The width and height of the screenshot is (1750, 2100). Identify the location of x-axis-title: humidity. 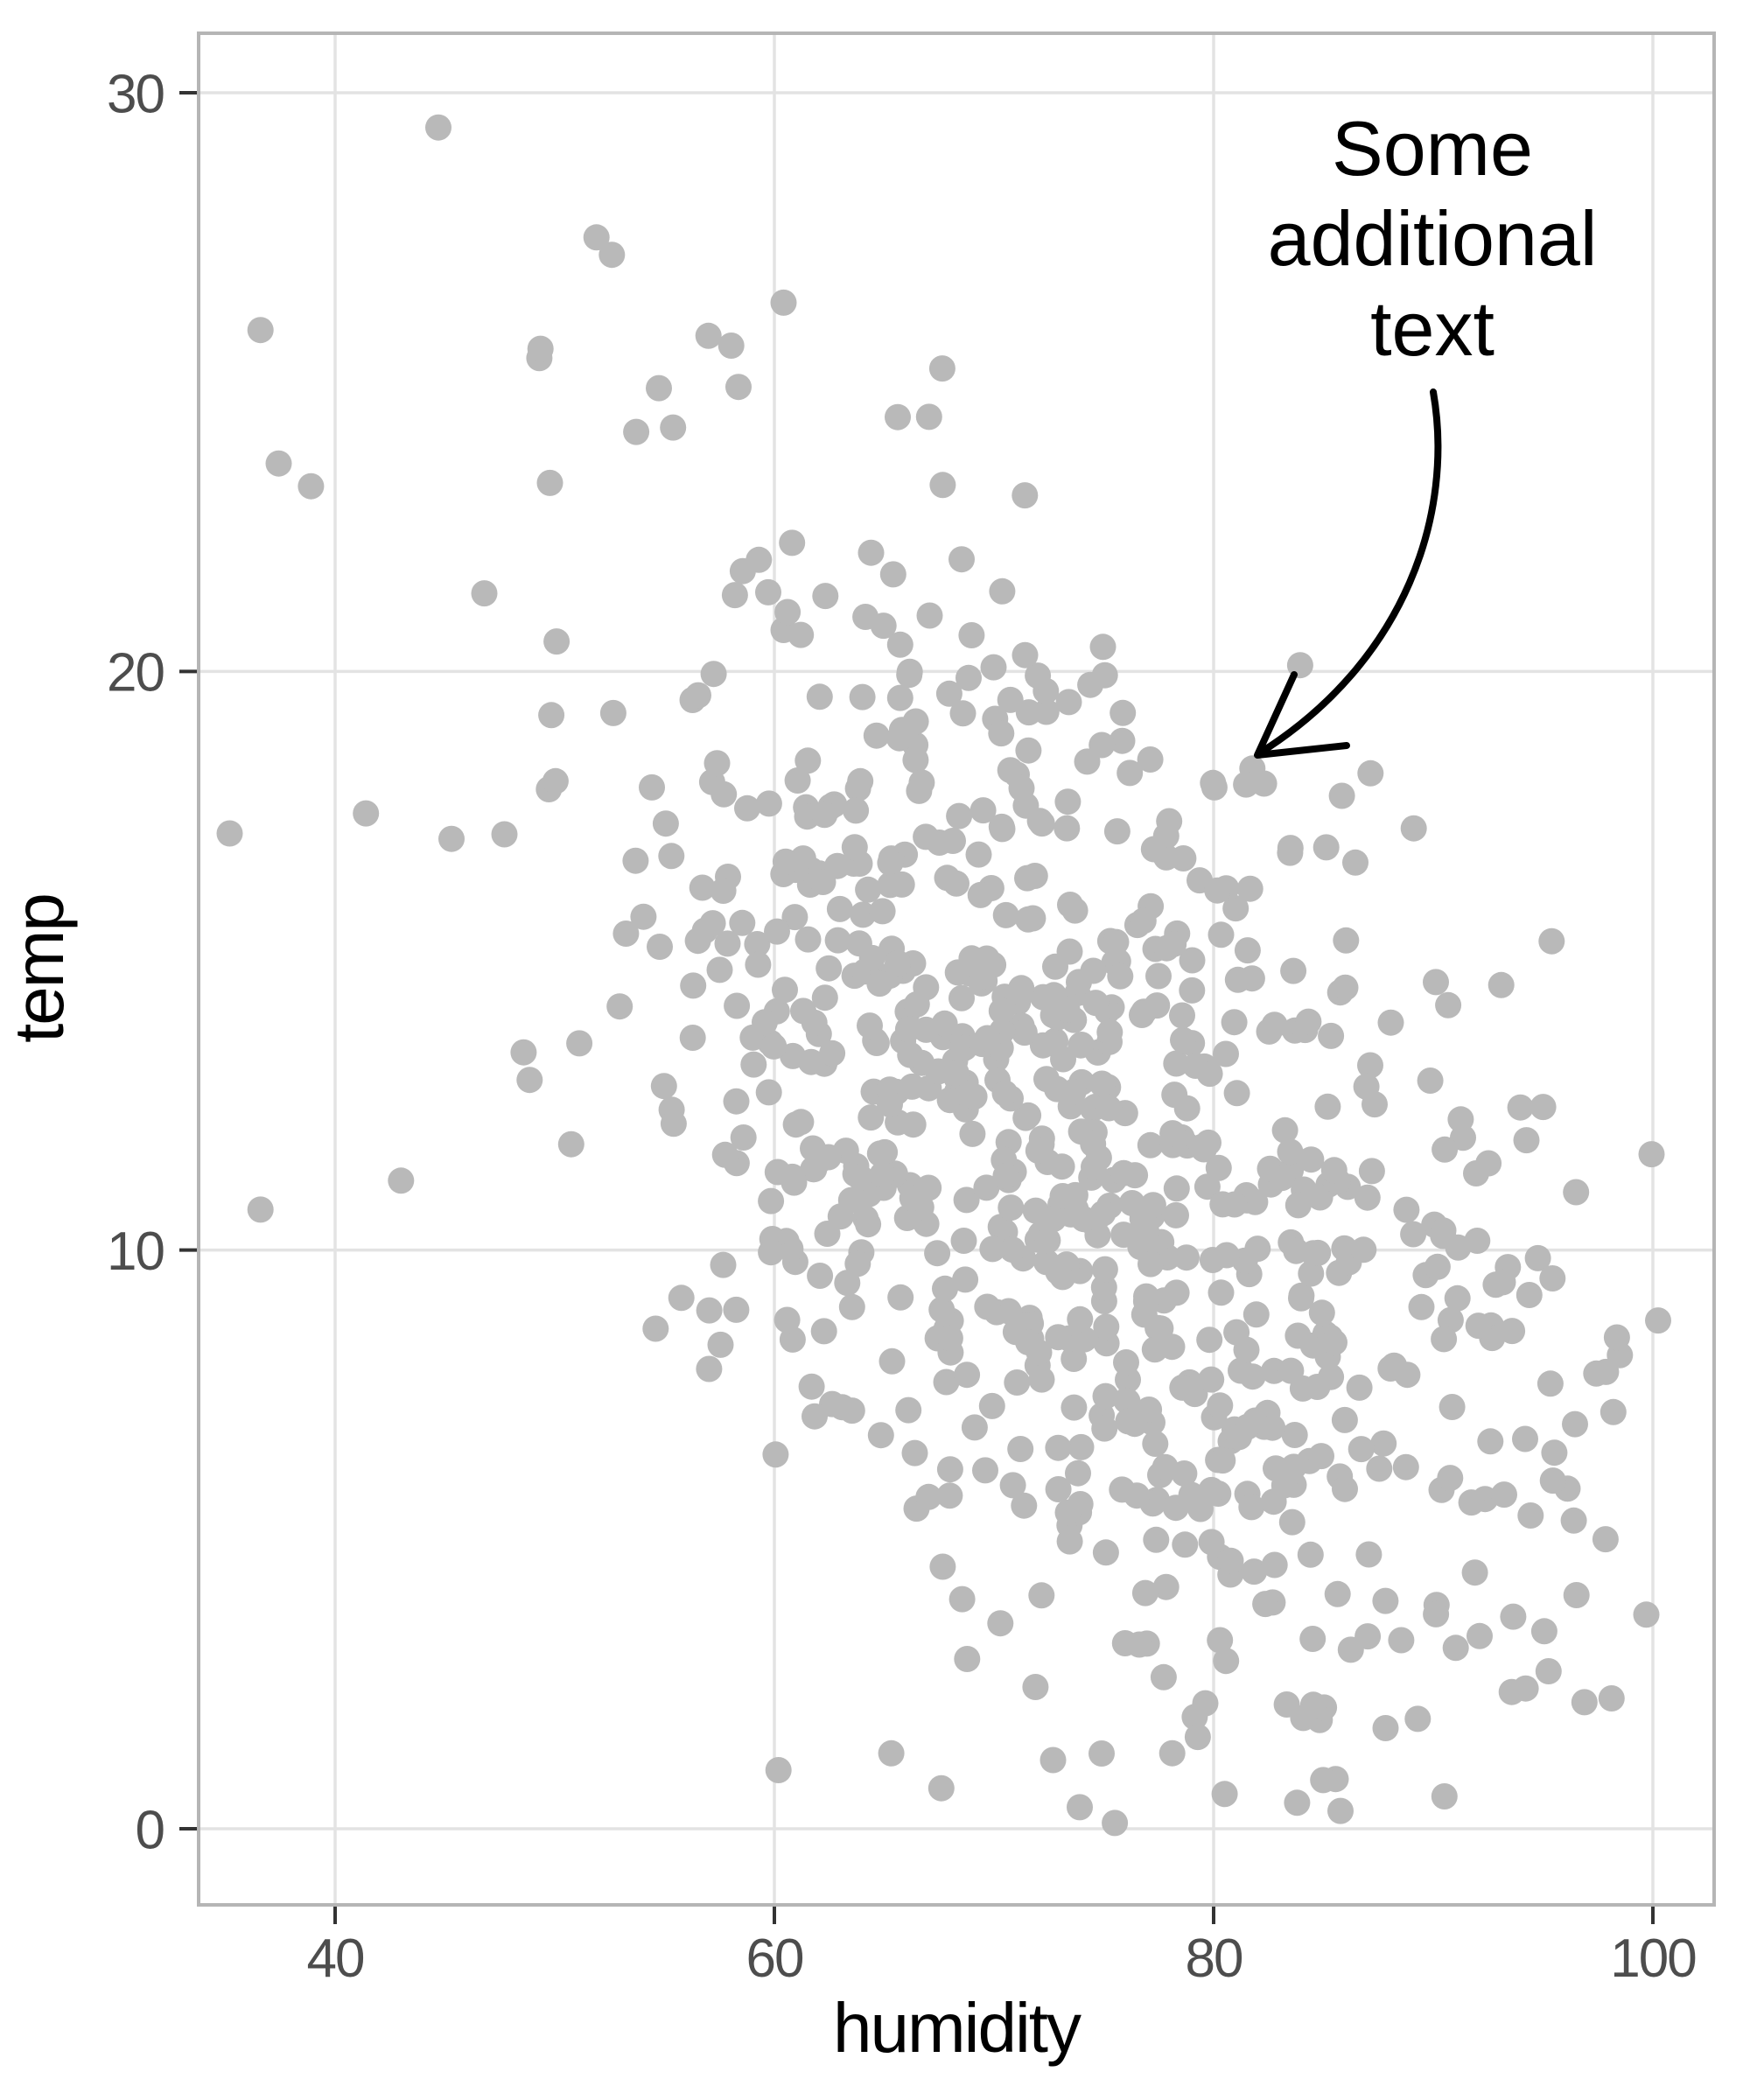
(957, 2028).